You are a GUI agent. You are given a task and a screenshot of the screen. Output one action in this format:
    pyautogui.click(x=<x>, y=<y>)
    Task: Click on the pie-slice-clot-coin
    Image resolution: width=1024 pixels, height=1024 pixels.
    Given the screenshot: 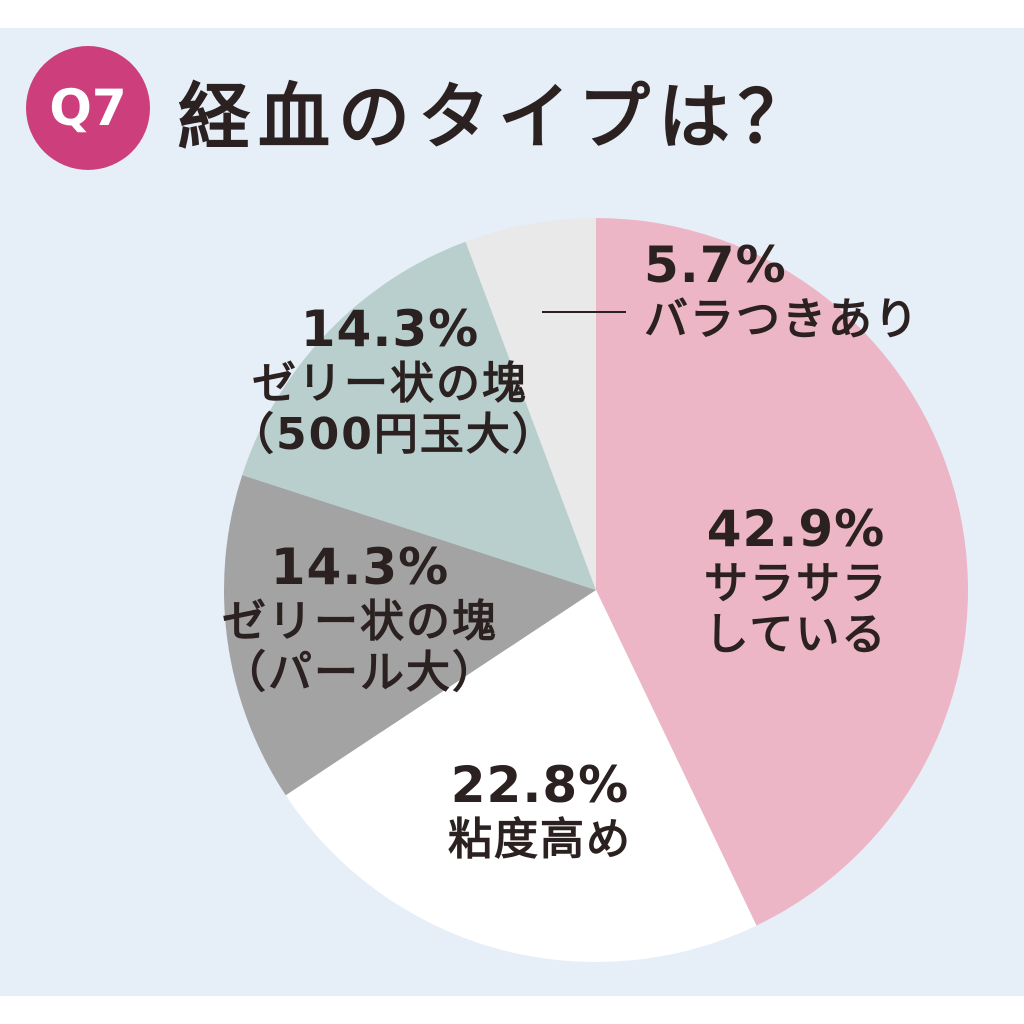 What is the action you would take?
    pyautogui.click(x=419, y=415)
    